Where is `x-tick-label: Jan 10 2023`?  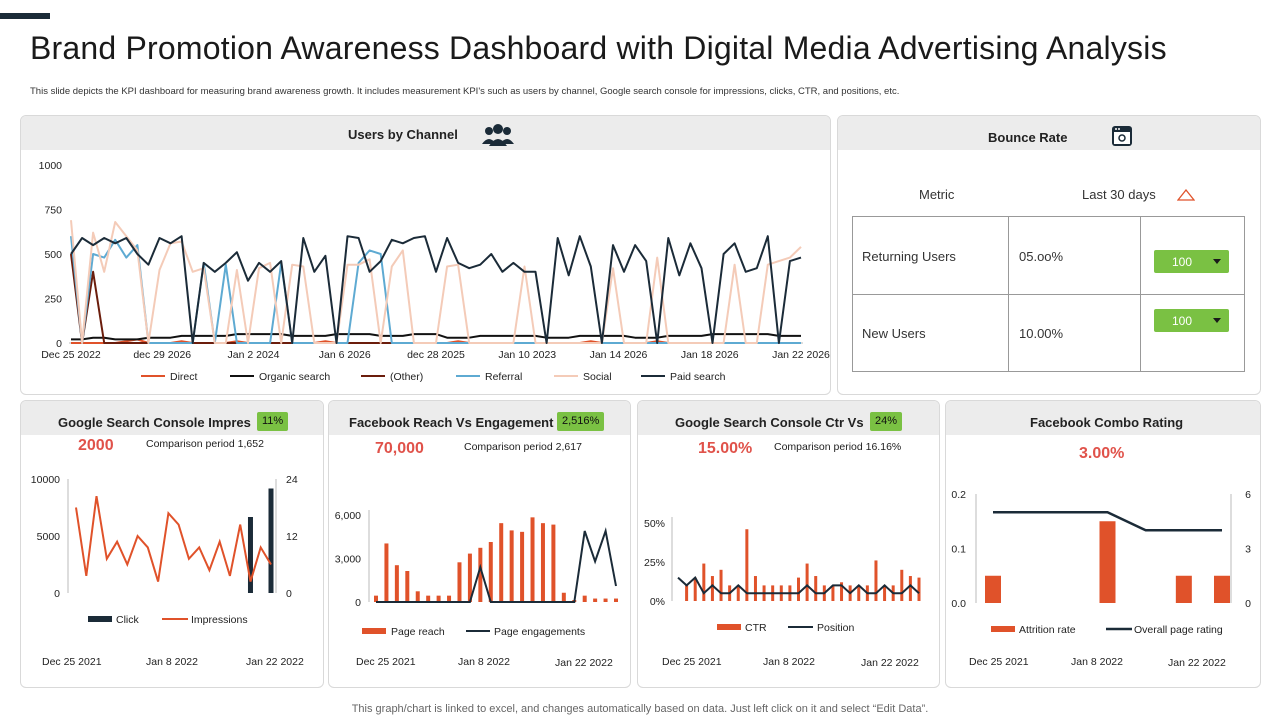
x-tick-label: Jan 10 2023 is located at coordinates (527, 355).